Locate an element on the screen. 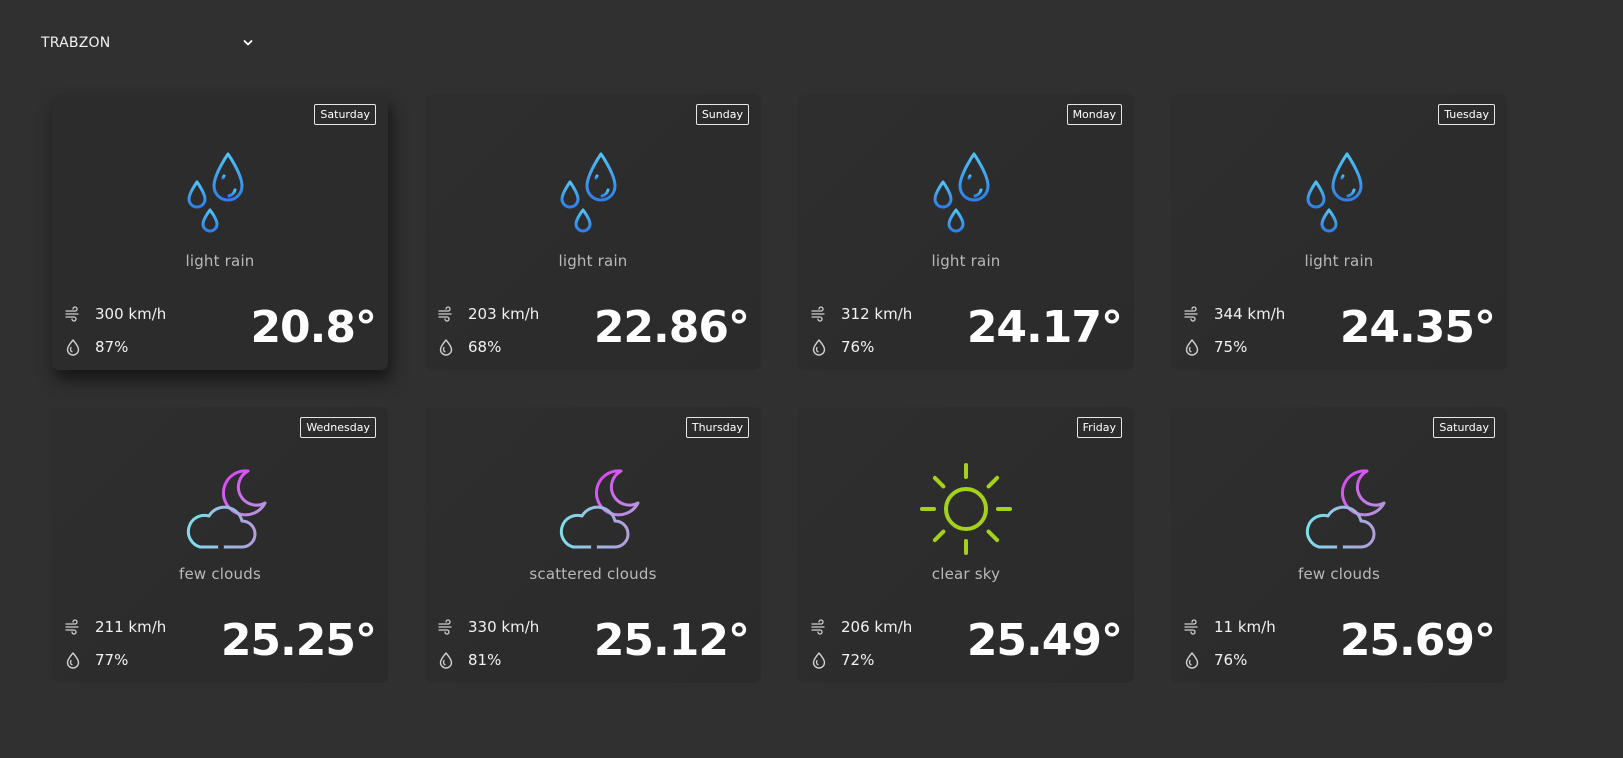 This screenshot has width=1623, height=758. wind-speed: 330 km/h is located at coordinates (504, 627).